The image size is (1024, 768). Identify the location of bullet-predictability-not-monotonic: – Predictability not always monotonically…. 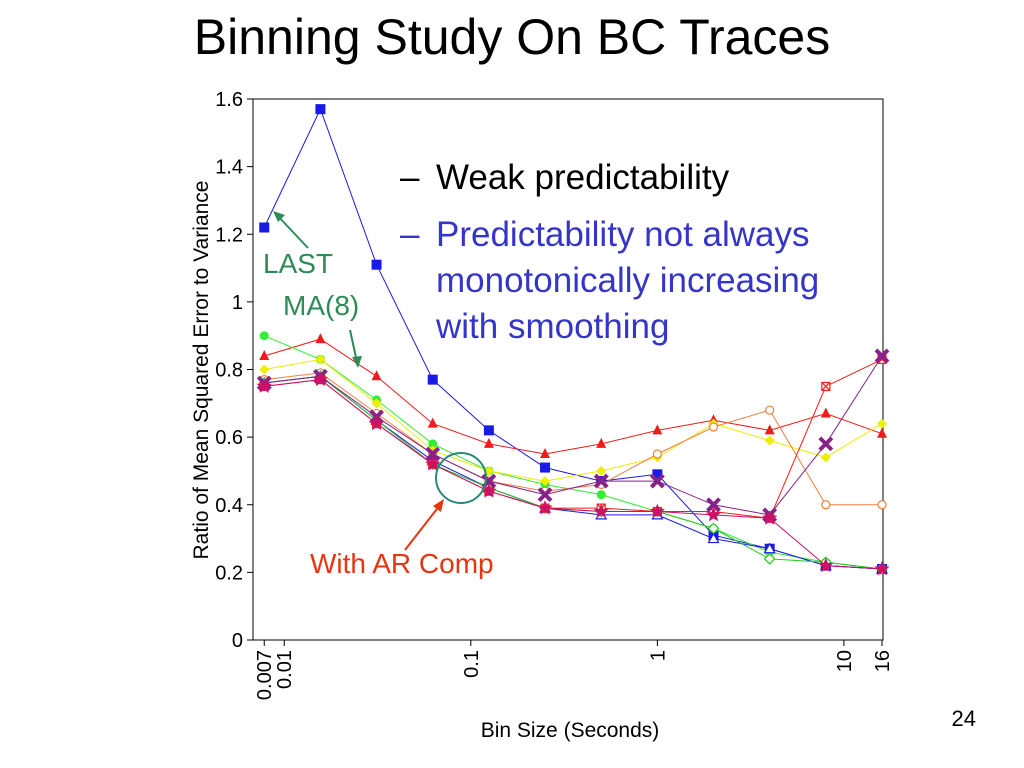
(640, 281).